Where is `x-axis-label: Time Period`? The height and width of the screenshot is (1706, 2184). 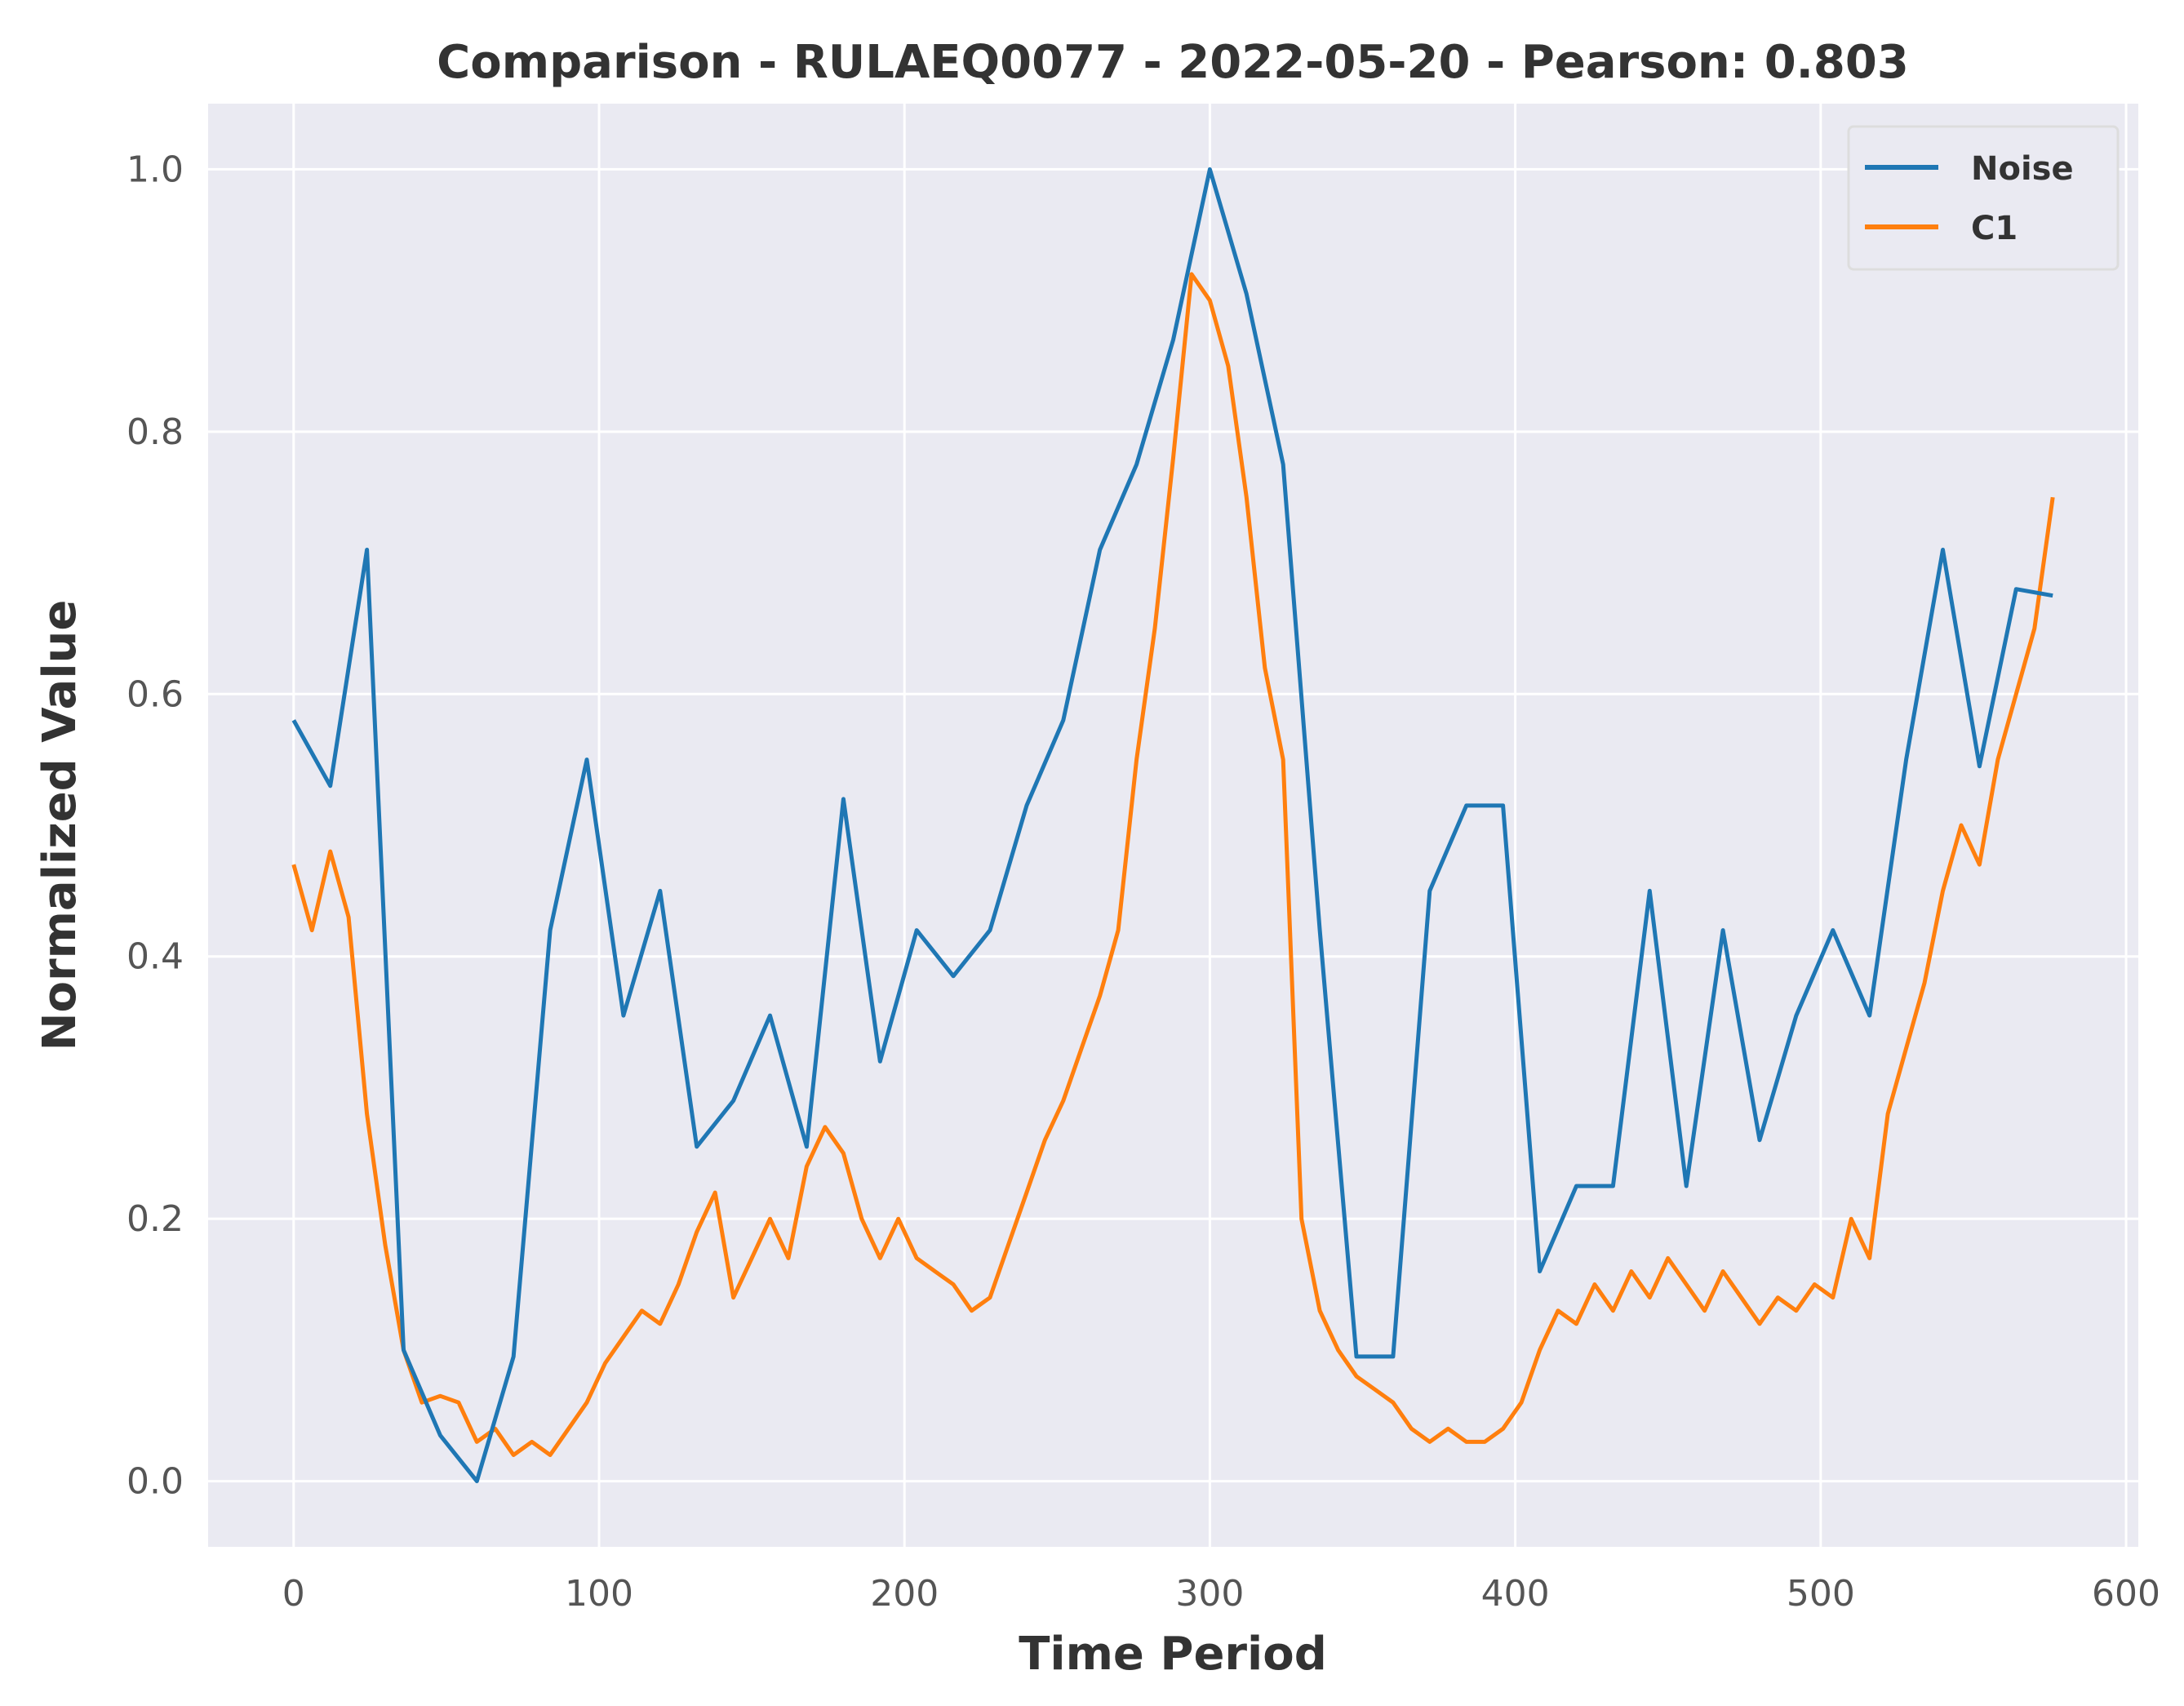 x-axis-label: Time Period is located at coordinates (1173, 1654).